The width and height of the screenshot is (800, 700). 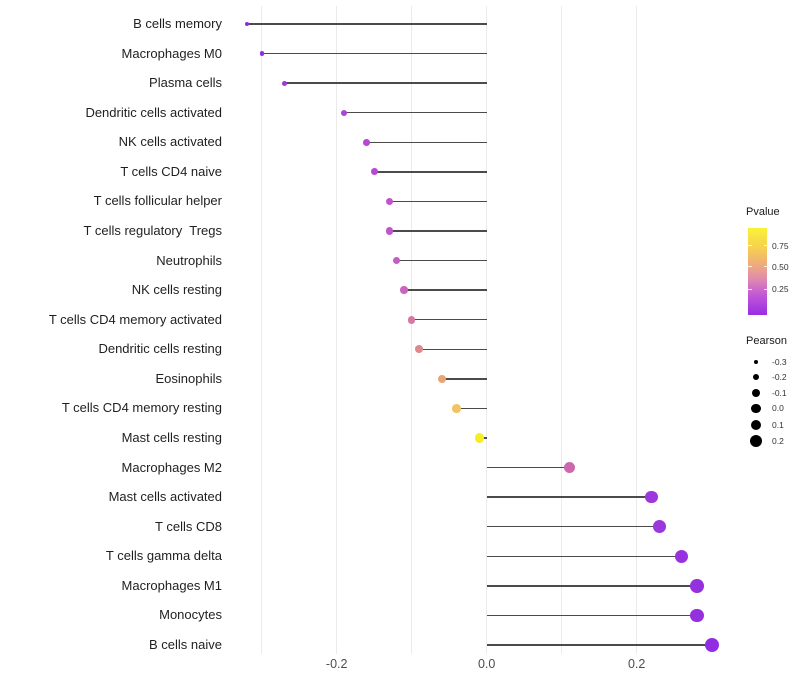 I want to click on gridline-x--0.3, so click(x=262, y=330).